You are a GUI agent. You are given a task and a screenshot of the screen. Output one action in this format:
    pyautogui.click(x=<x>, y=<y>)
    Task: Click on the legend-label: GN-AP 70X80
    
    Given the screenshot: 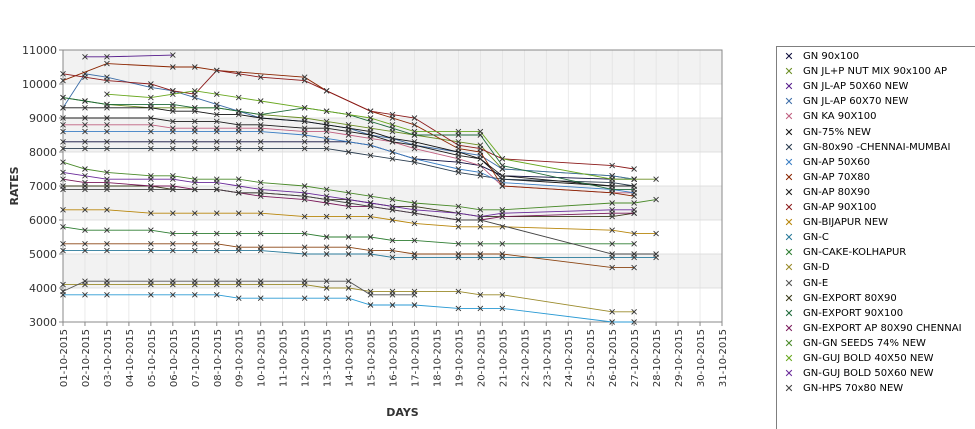 What is the action you would take?
    pyautogui.click(x=836, y=177)
    